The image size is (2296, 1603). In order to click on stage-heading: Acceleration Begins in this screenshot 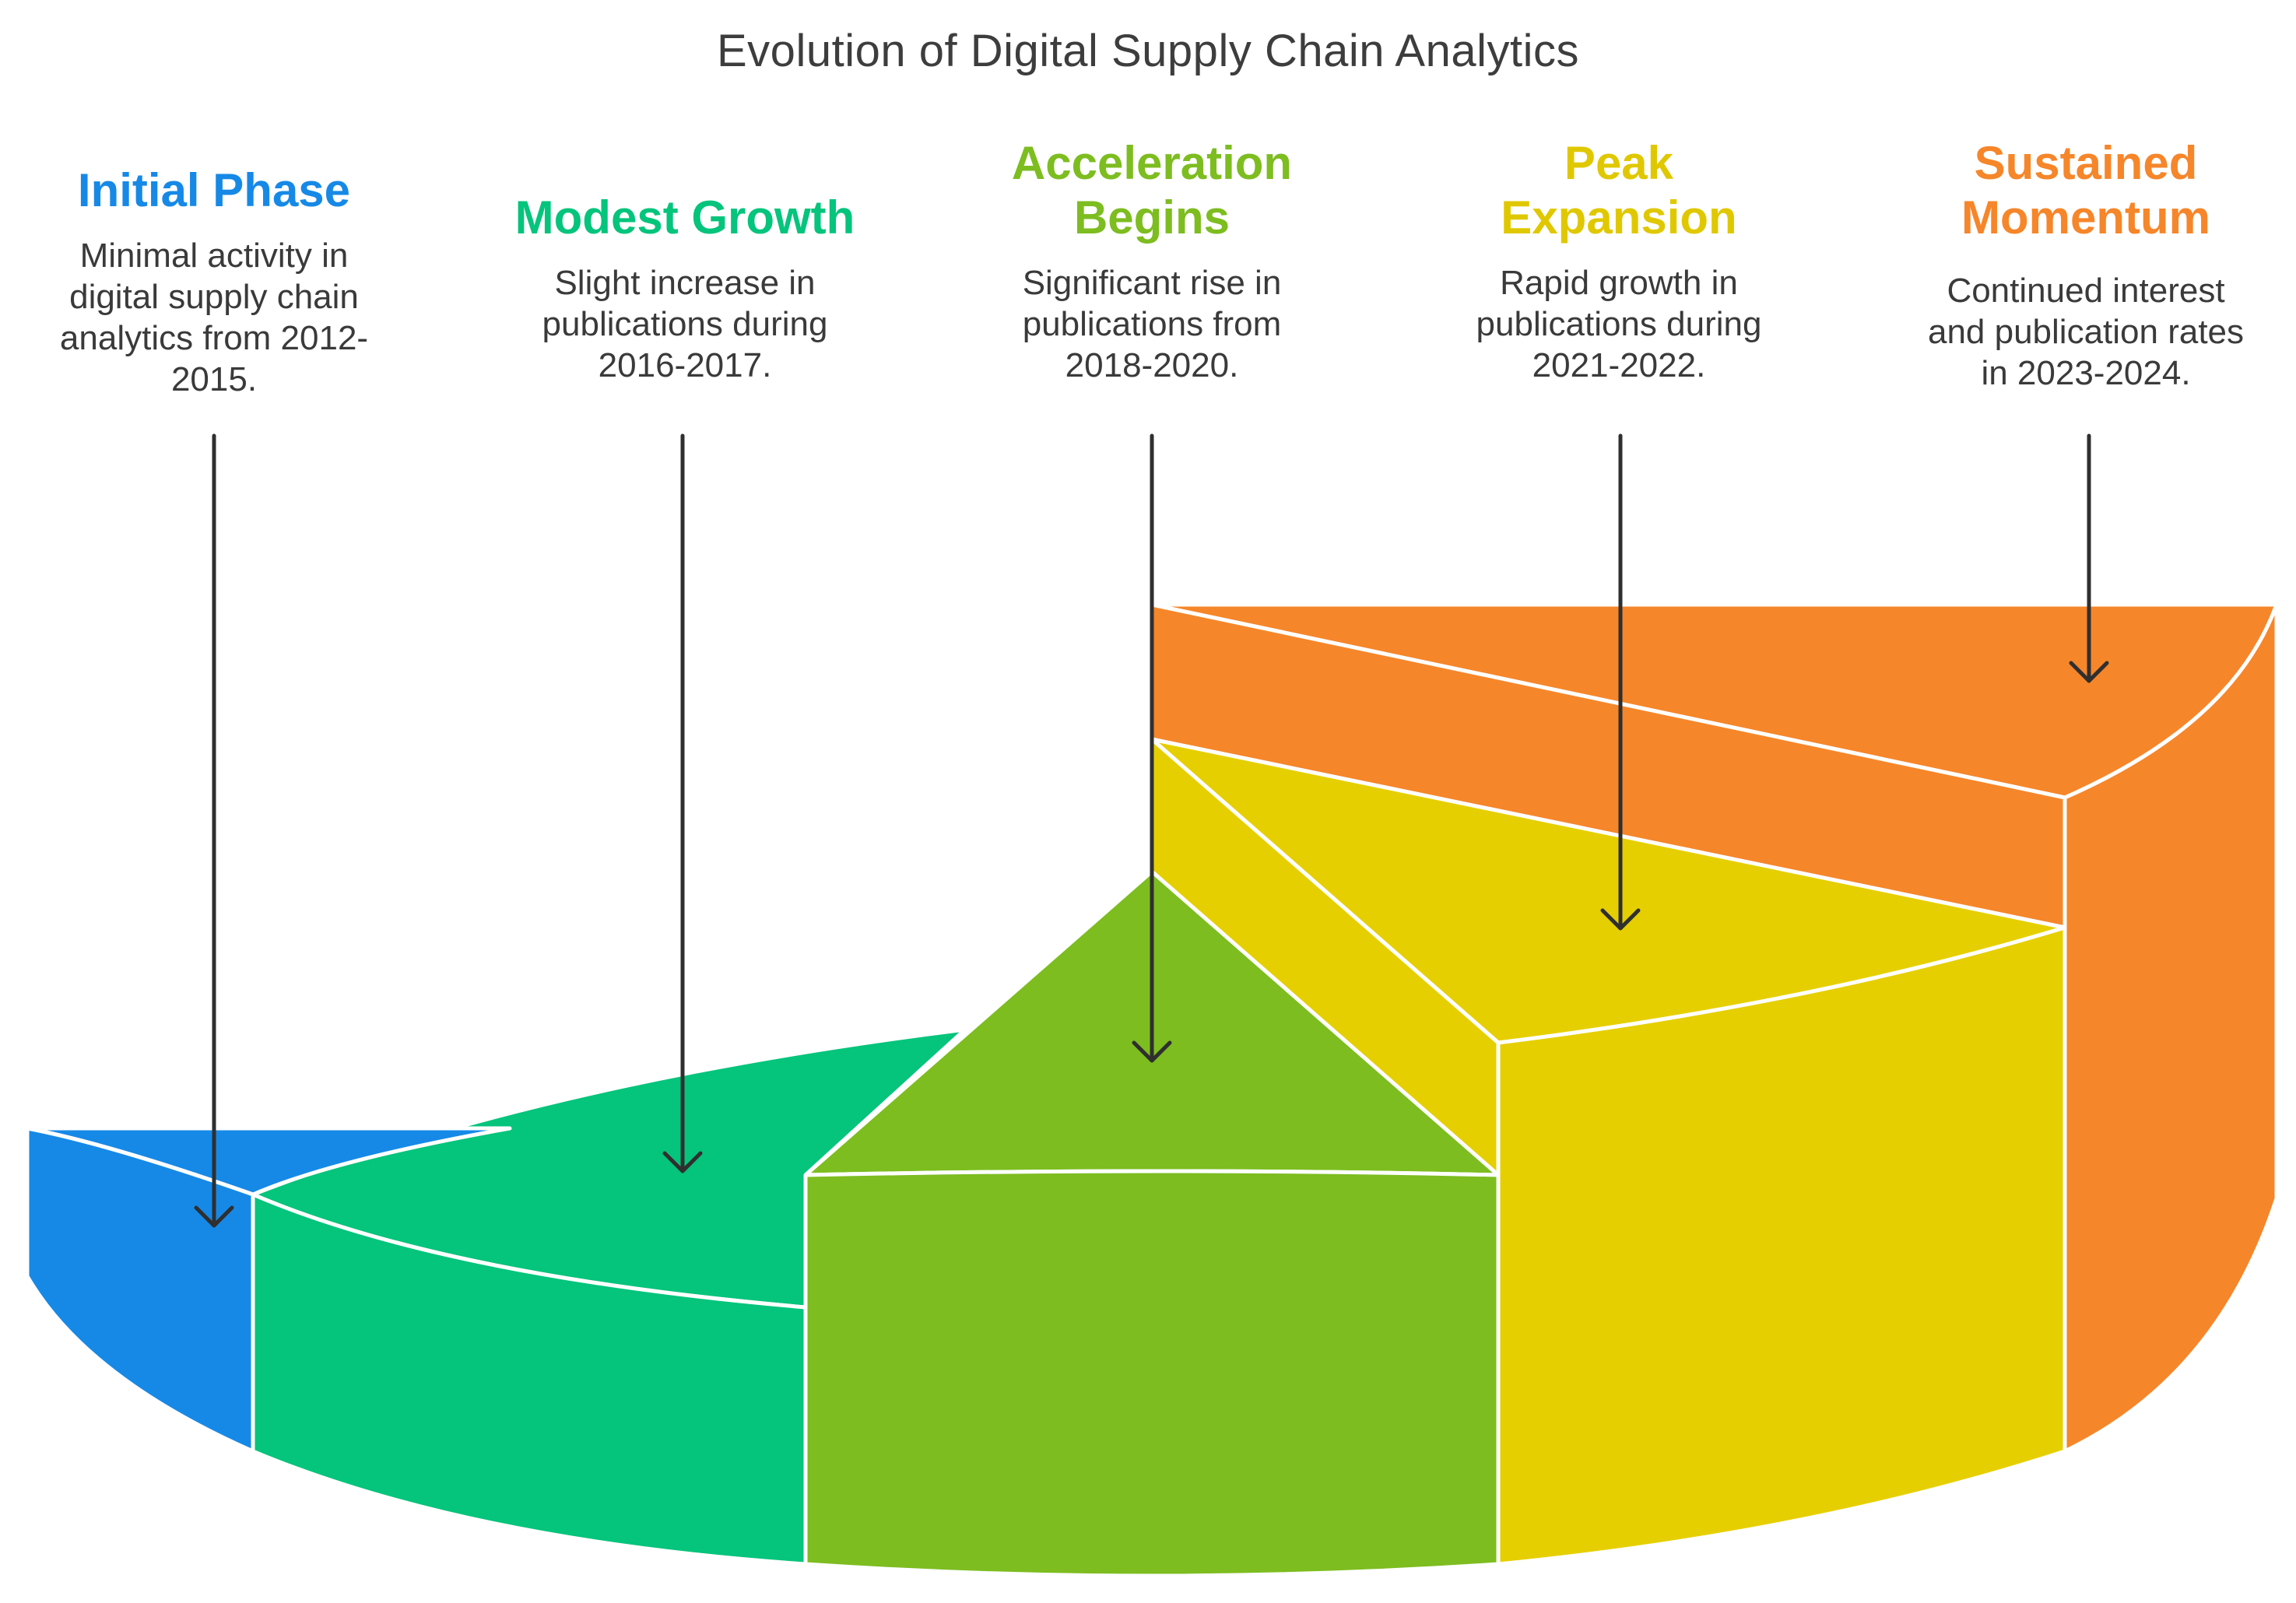, I will do `click(1152, 190)`.